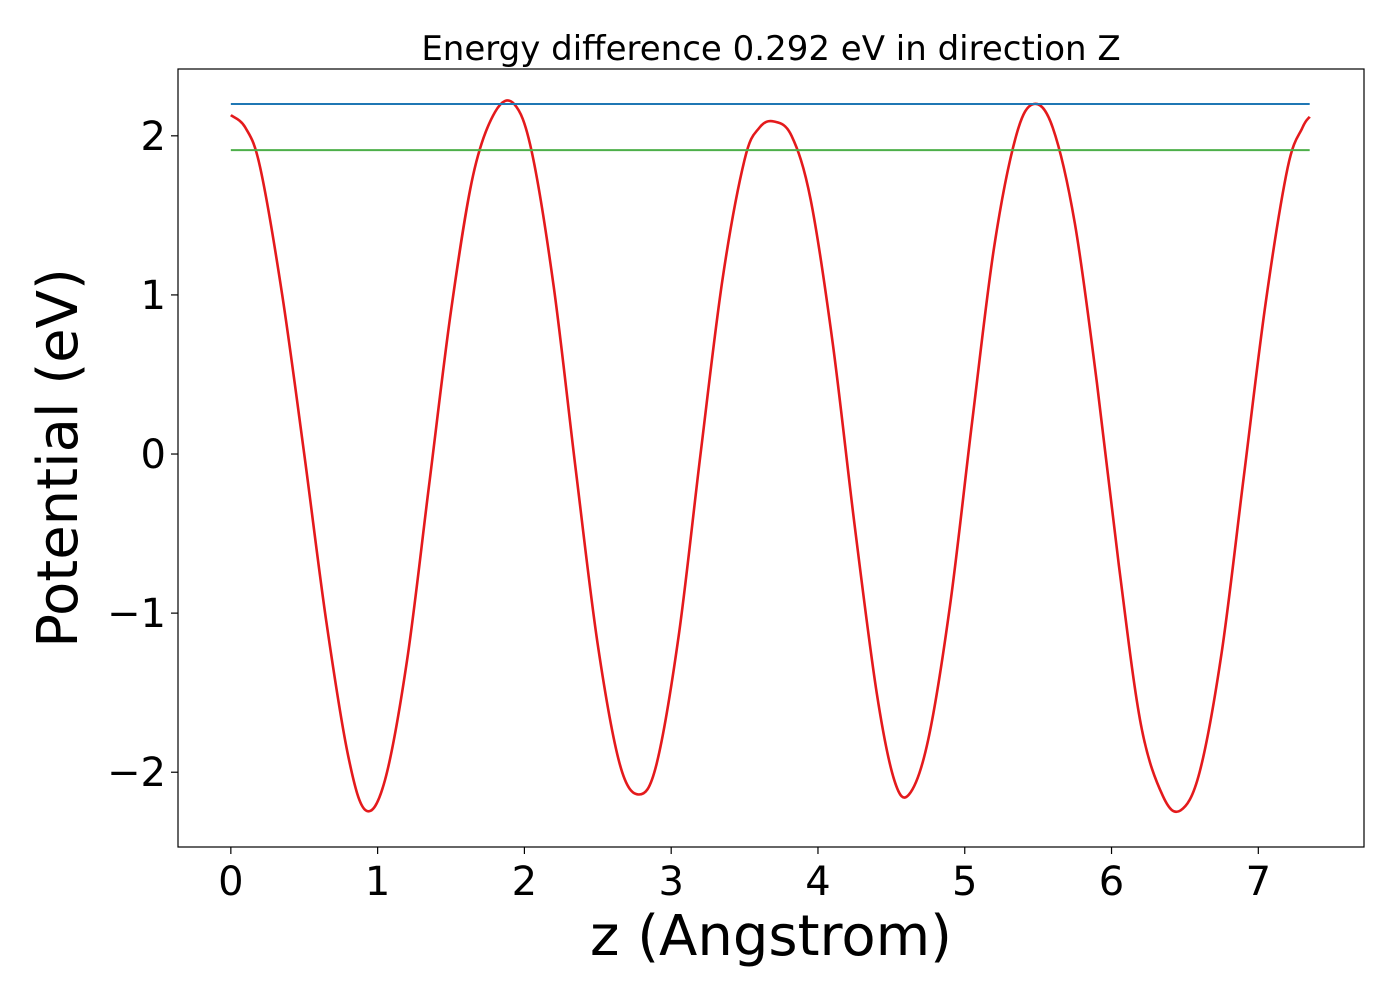  What do you see at coordinates (136, 773) in the screenshot?
I see `y-tick-label-0: −2` at bounding box center [136, 773].